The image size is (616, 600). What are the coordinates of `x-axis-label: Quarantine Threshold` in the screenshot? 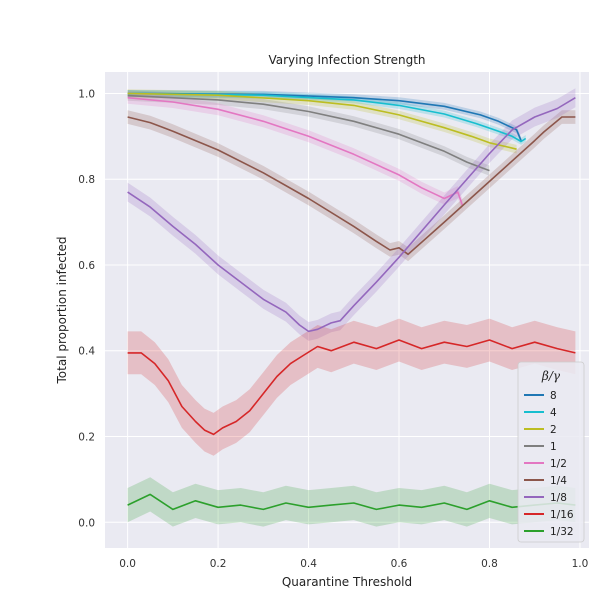 It's located at (347, 582).